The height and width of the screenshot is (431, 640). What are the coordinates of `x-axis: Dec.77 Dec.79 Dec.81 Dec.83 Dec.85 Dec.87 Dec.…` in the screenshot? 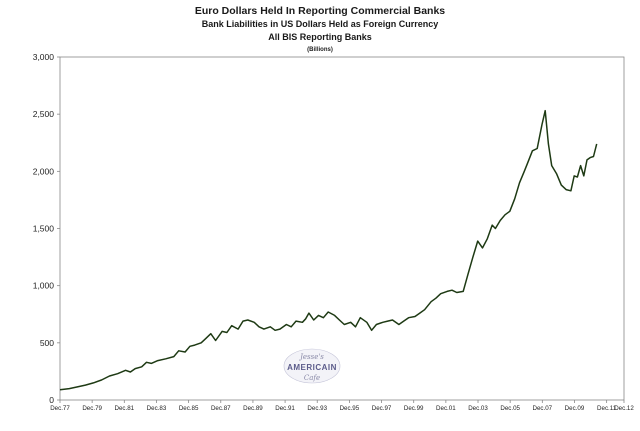 It's located at (342, 406).